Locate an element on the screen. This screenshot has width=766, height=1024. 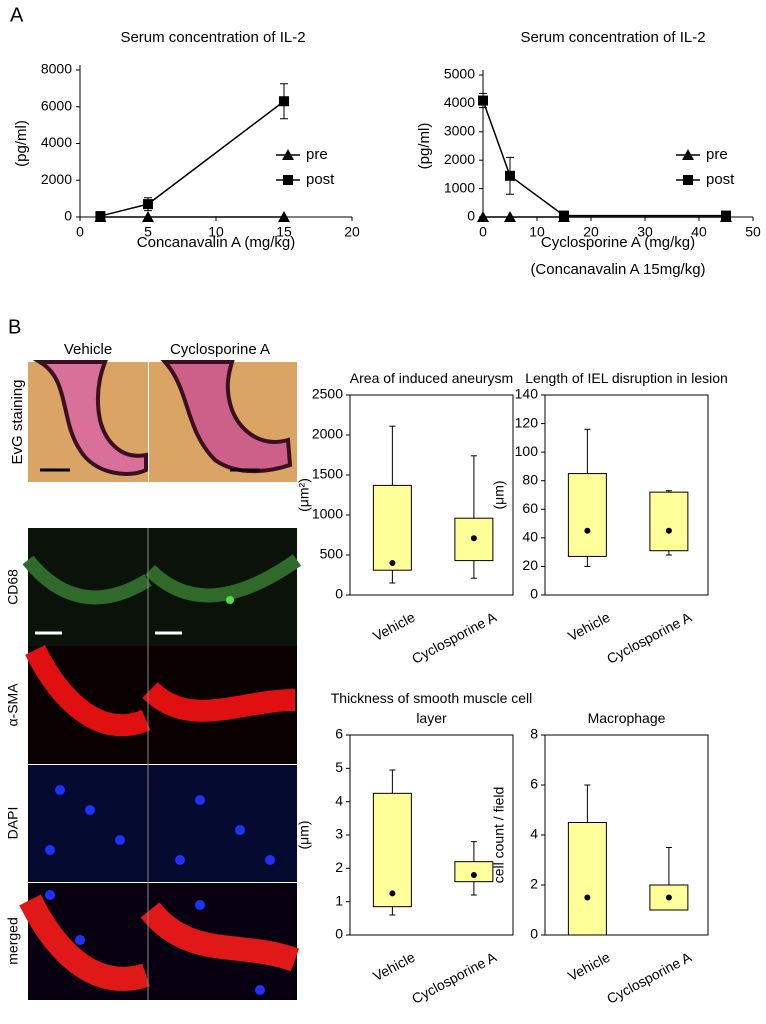
y-tick-label: 3 is located at coordinates (339, 834).